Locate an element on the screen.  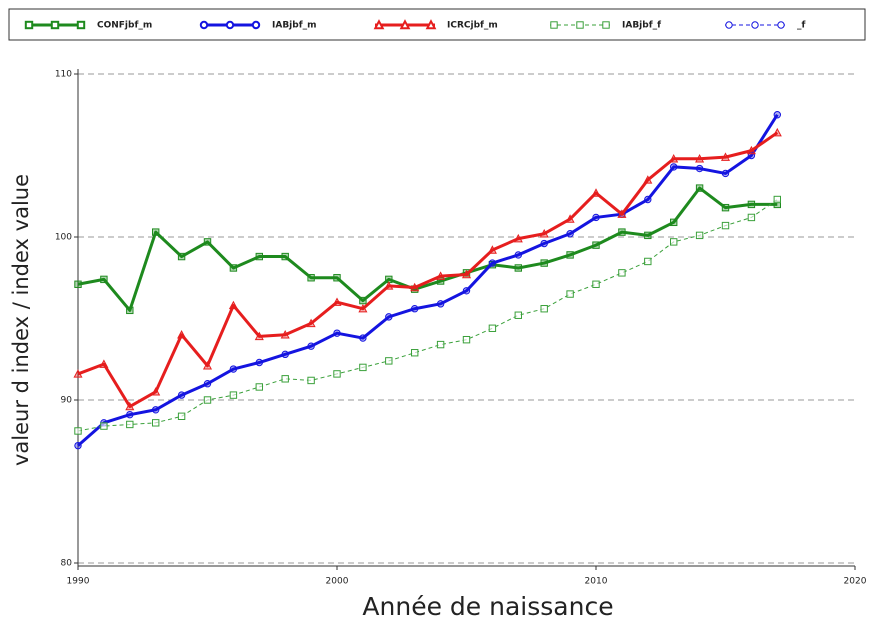
legend-label: CONFjbf_m is located at coordinates (124, 26).